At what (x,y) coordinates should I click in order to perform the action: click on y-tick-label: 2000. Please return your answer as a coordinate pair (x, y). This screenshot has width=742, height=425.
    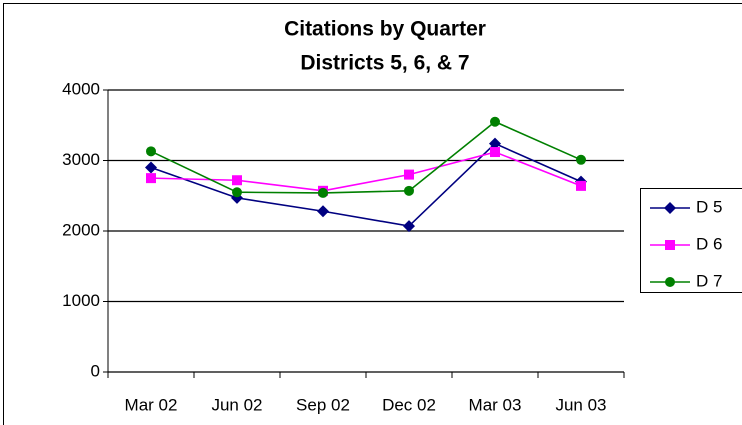
    Looking at the image, I should click on (81, 229).